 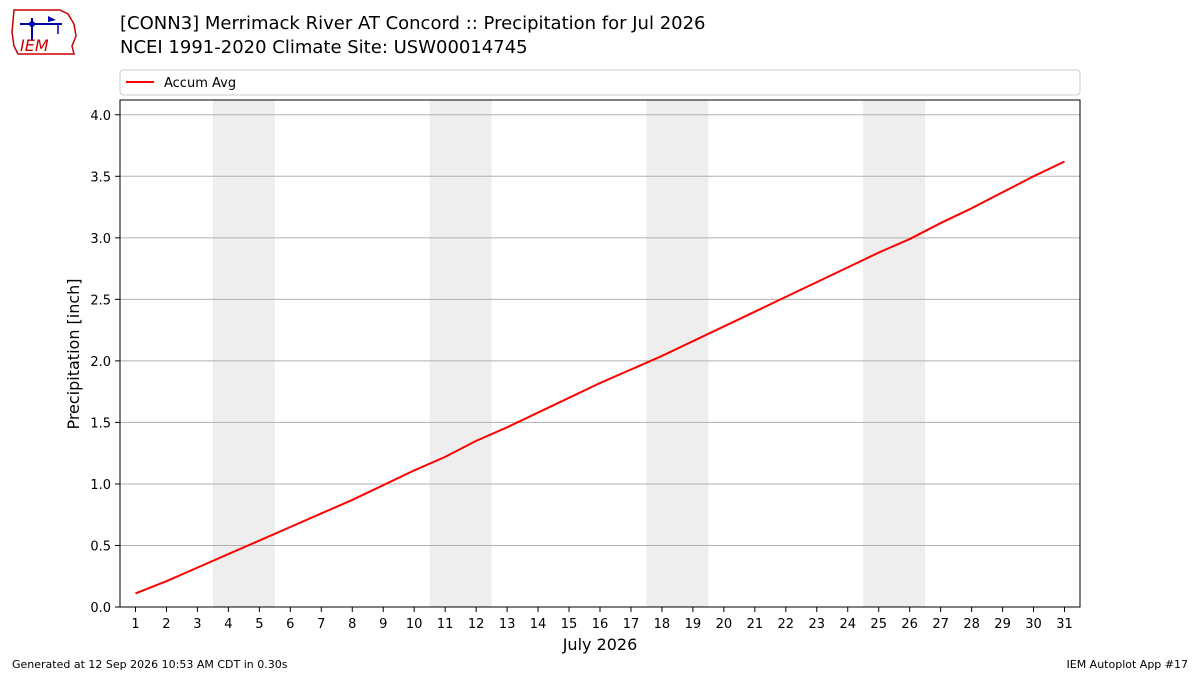 I want to click on x-tick-label: 20, so click(x=724, y=624).